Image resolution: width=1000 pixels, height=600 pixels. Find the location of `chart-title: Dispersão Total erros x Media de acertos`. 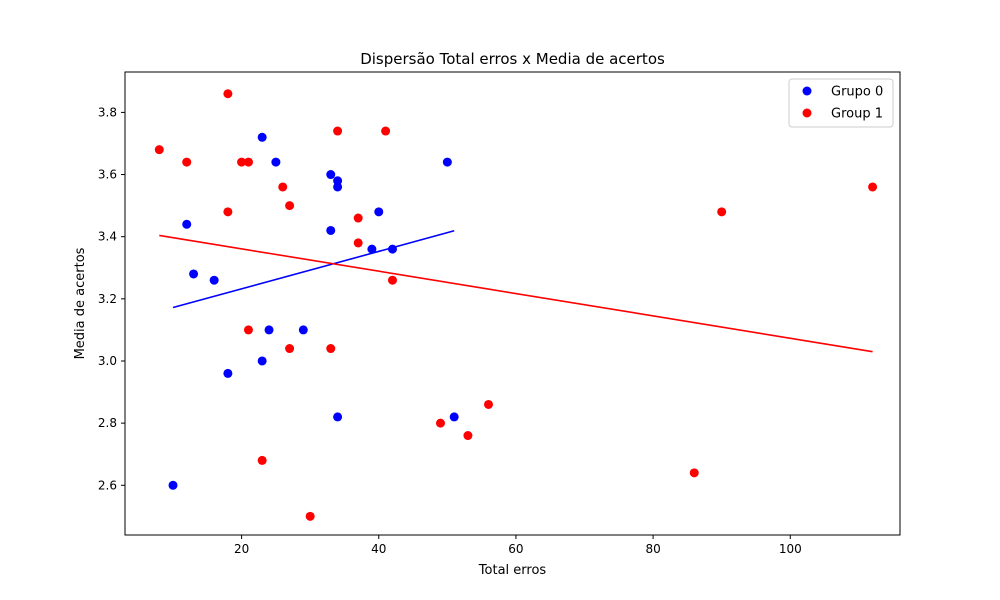

chart-title: Dispersão Total erros x Media de acertos is located at coordinates (512, 59).